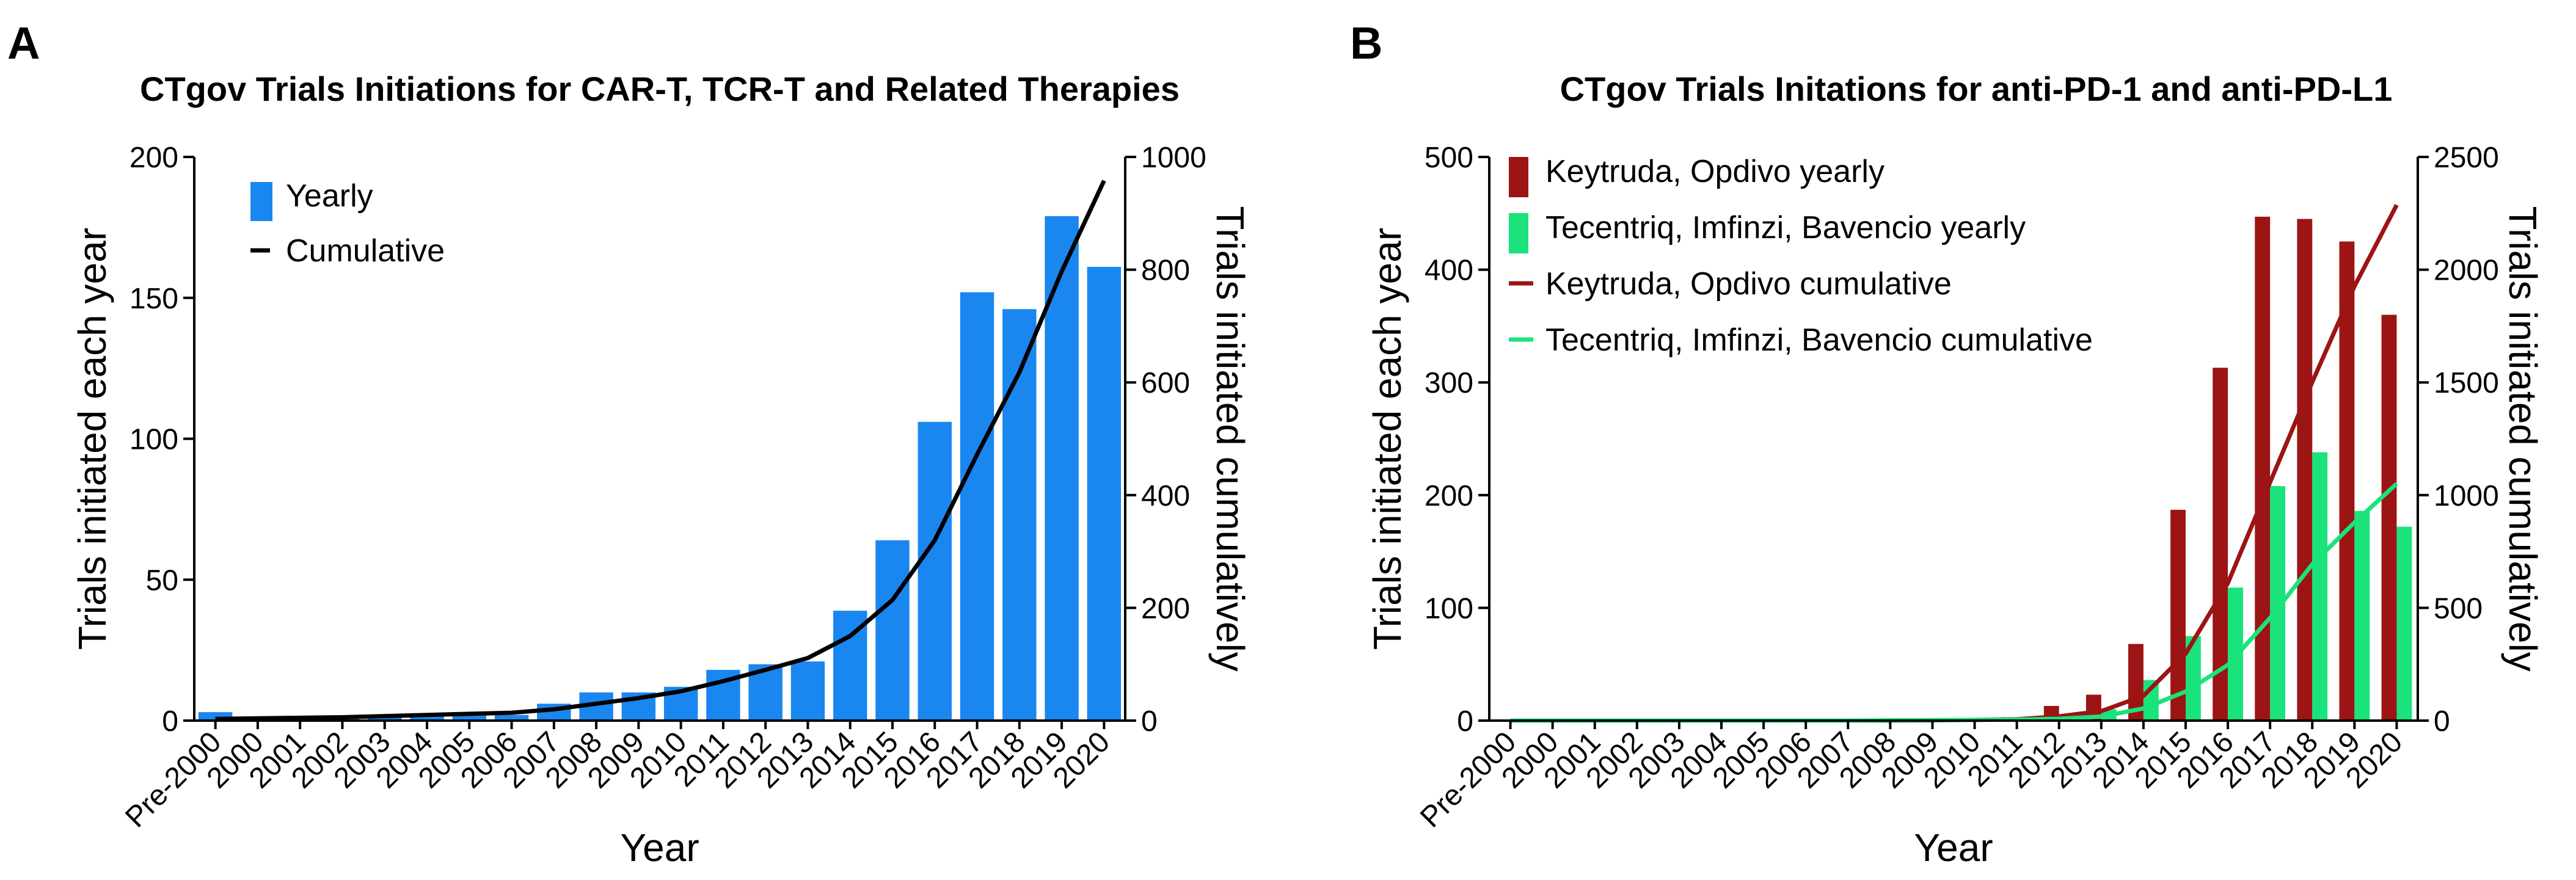 This screenshot has height=880, width=2576. I want to click on bar-yearly-2015, so click(893, 630).